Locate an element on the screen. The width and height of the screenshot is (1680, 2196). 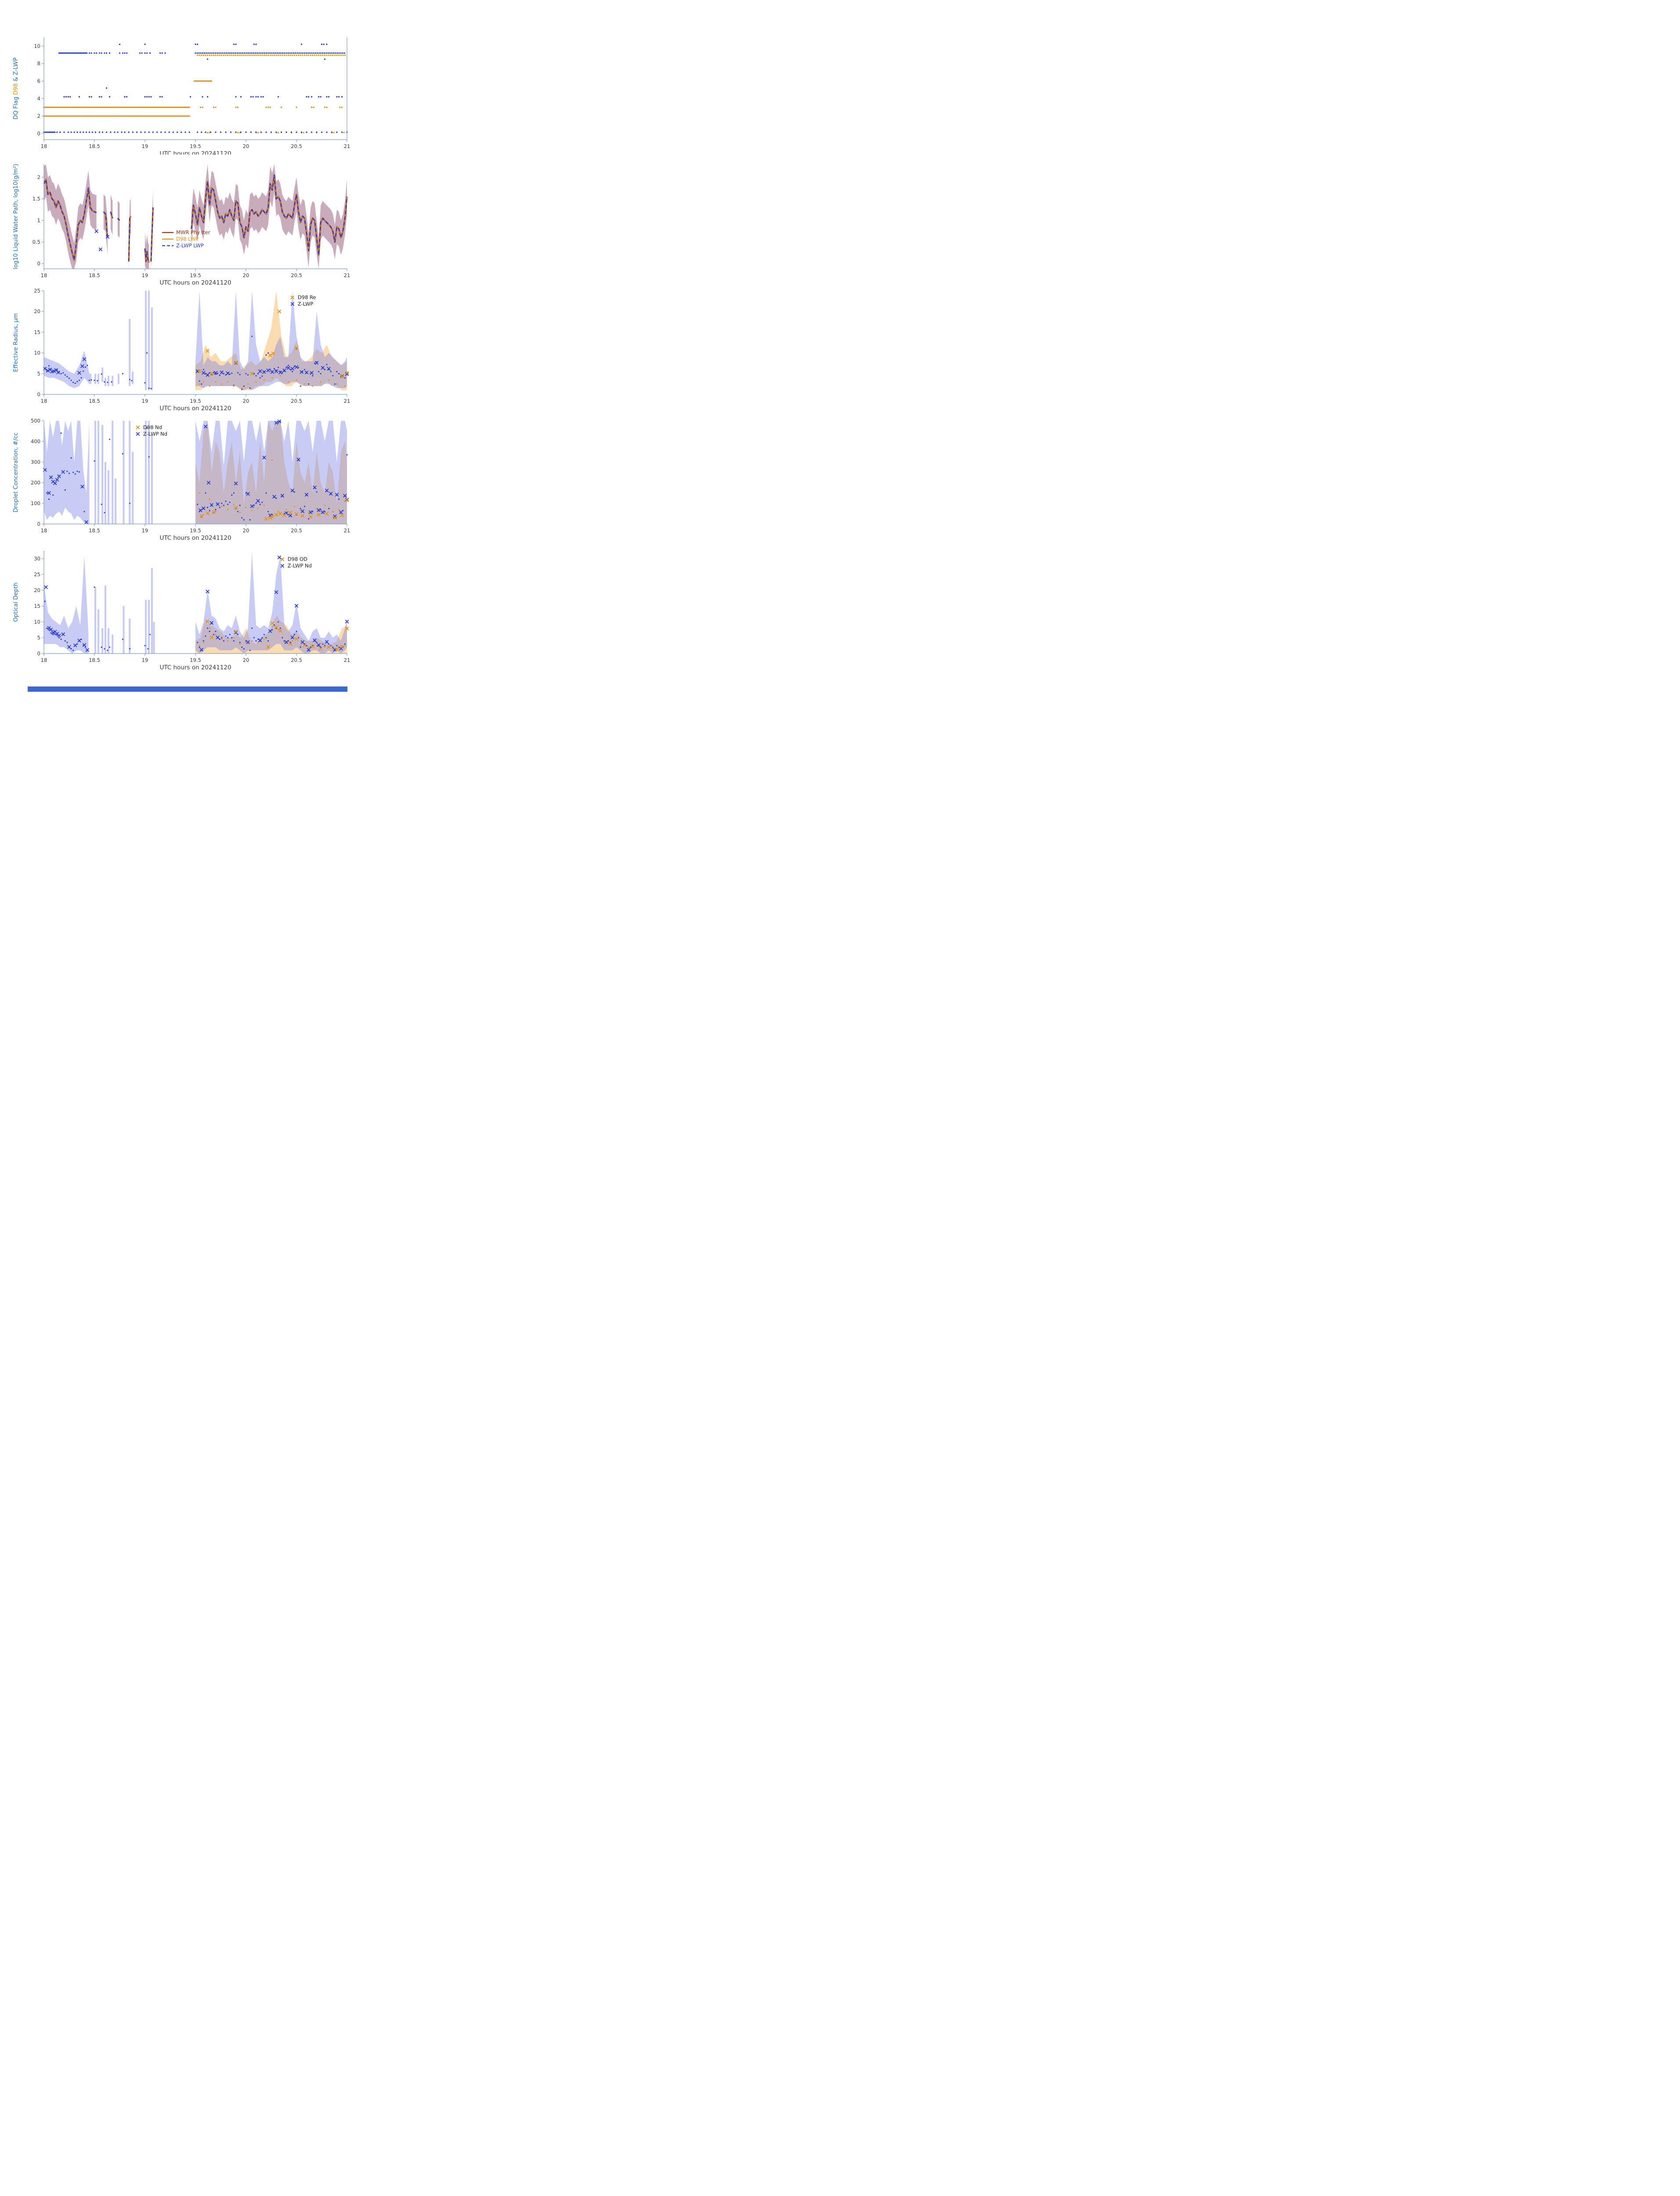
svg-text: 200 is located at coordinates (35, 483).